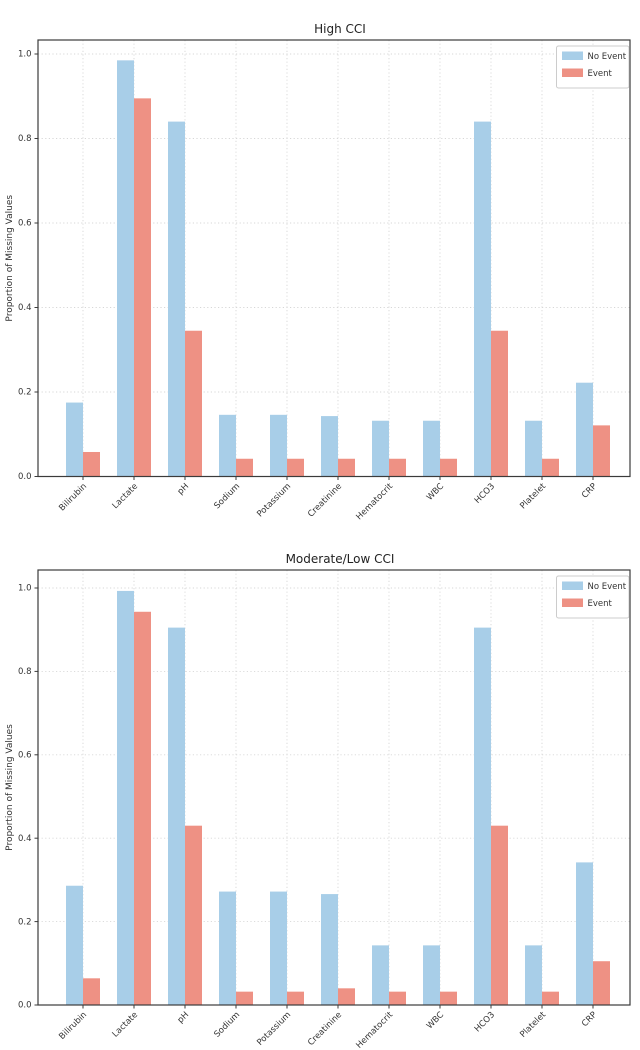  I want to click on chart-title: Moderate/Low CCI, so click(340, 559).